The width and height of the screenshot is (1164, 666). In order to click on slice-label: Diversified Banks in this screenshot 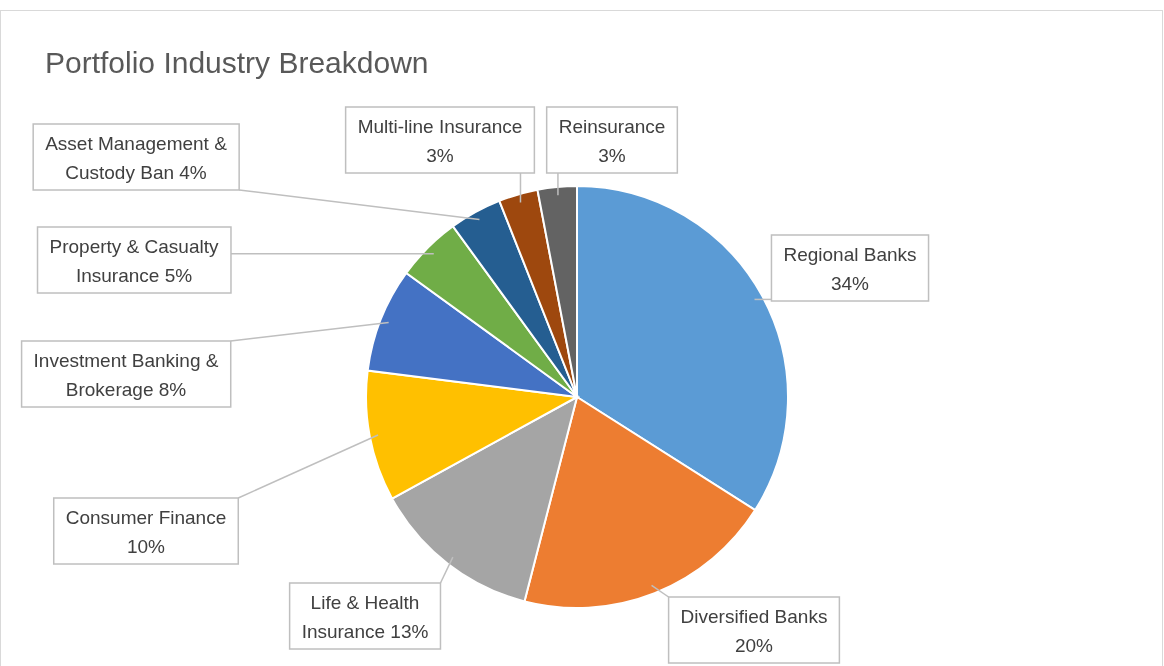, I will do `click(754, 616)`.